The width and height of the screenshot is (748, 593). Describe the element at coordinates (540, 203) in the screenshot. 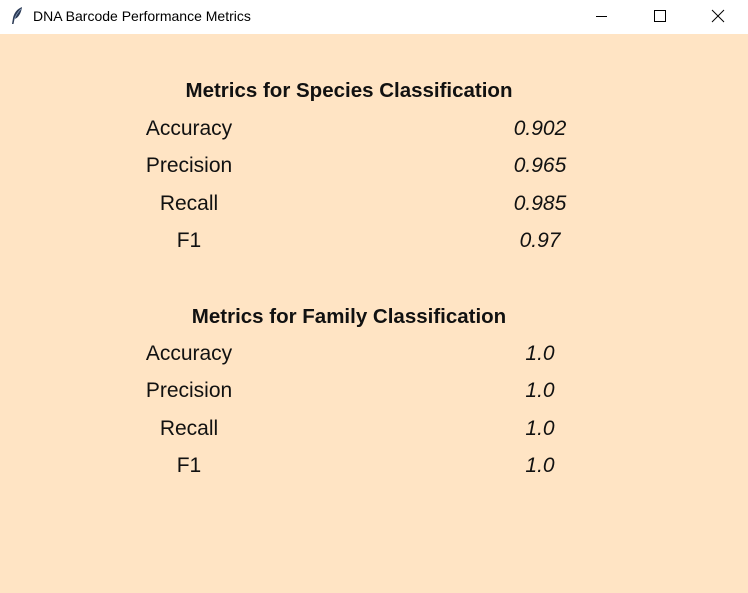

I see `species-recall-value: 0.985` at that location.